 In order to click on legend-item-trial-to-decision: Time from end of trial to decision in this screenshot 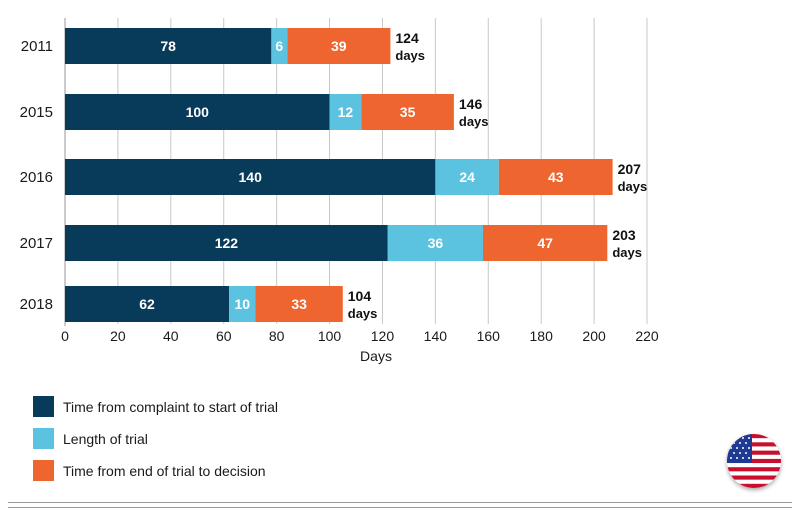, I will do `click(155, 470)`.